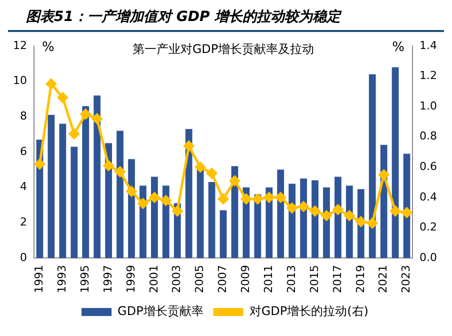 Image resolution: width=452 pixels, height=336 pixels. What do you see at coordinates (314, 279) in the screenshot?
I see `x-tick-label: 2015` at bounding box center [314, 279].